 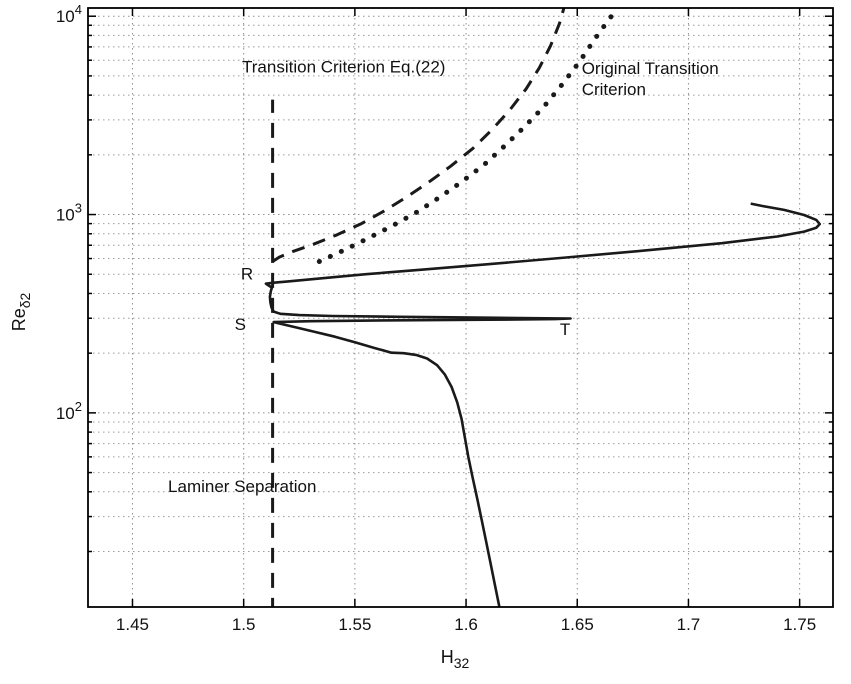 What do you see at coordinates (650, 79) in the screenshot?
I see `annotation-original-criterion-label: Original Transition Criterion` at bounding box center [650, 79].